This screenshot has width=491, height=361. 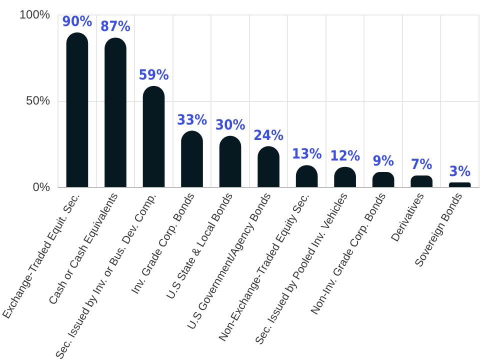 What do you see at coordinates (230, 125) in the screenshot?
I see `data-label: 30%` at bounding box center [230, 125].